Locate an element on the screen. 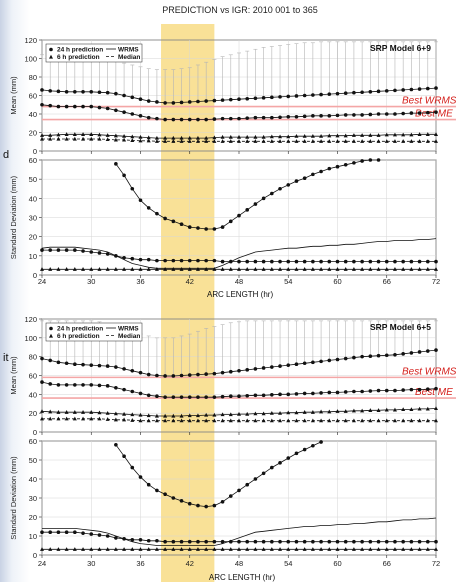  bottom-std-tick-label-y: 50 is located at coordinates (33, 460).